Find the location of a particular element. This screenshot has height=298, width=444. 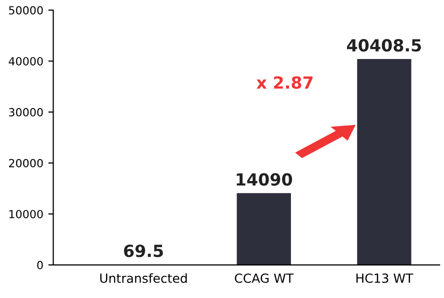

x-tick-label: CCAG WT is located at coordinates (264, 278).